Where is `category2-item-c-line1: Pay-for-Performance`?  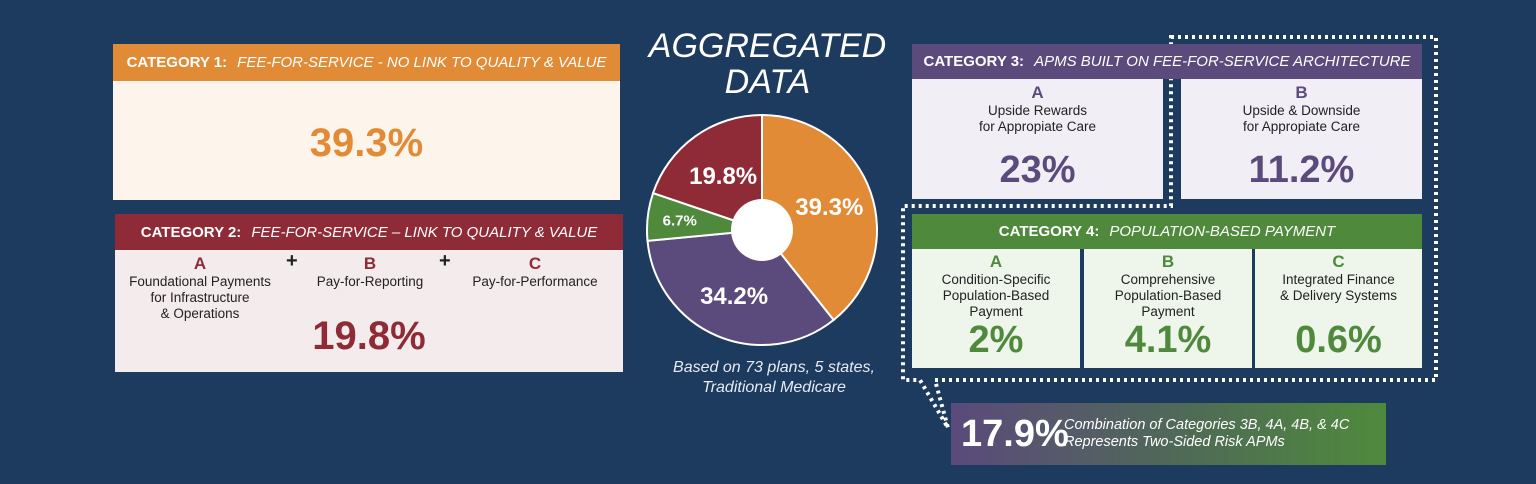 category2-item-c-line1: Pay-for-Performance is located at coordinates (535, 281).